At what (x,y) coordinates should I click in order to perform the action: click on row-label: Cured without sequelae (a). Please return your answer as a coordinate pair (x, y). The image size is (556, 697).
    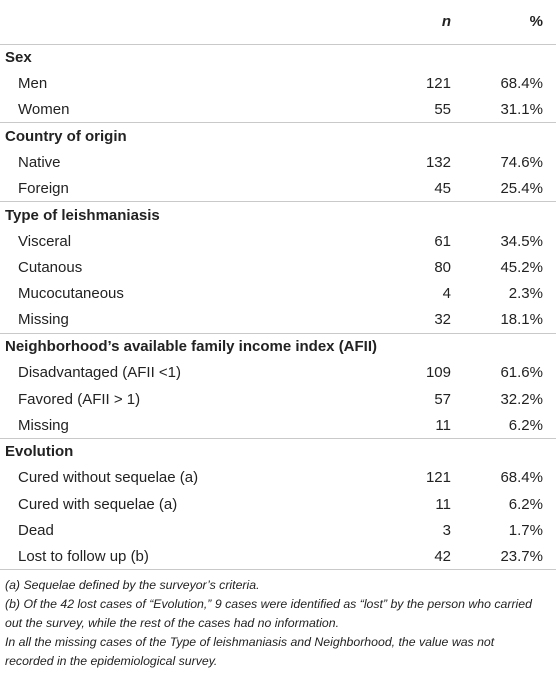
    Looking at the image, I should click on (108, 478).